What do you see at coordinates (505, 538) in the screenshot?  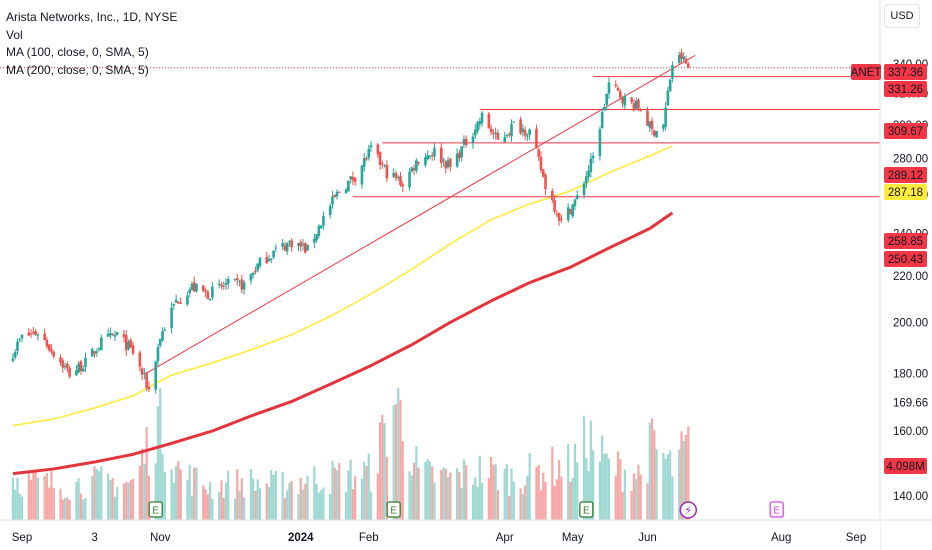 I see `x-tick-label: Apr` at bounding box center [505, 538].